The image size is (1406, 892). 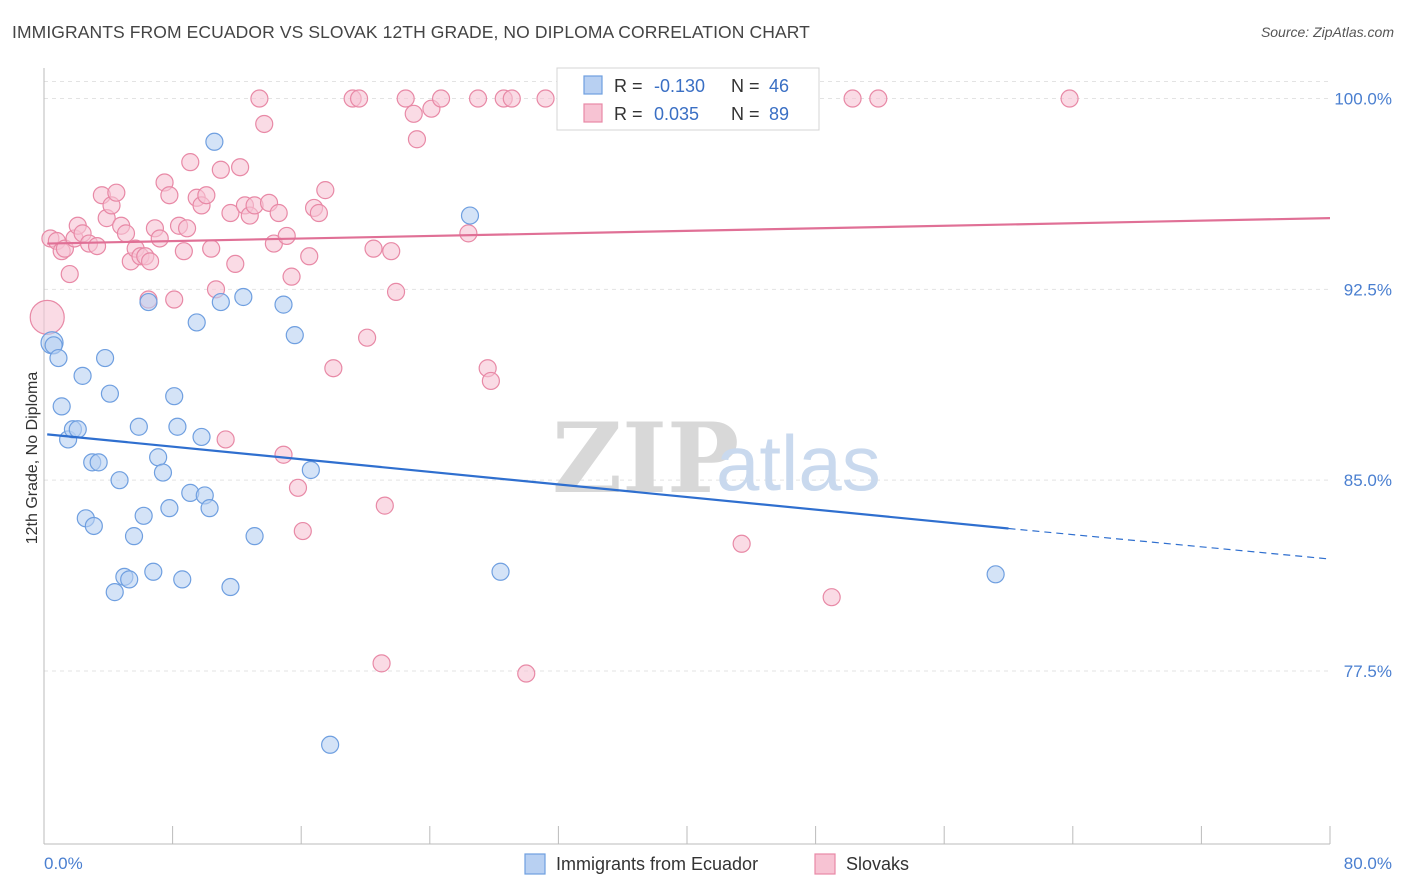 What do you see at coordinates (628, 114) in the screenshot?
I see `legend-r-label-slovaks: R =` at bounding box center [628, 114].